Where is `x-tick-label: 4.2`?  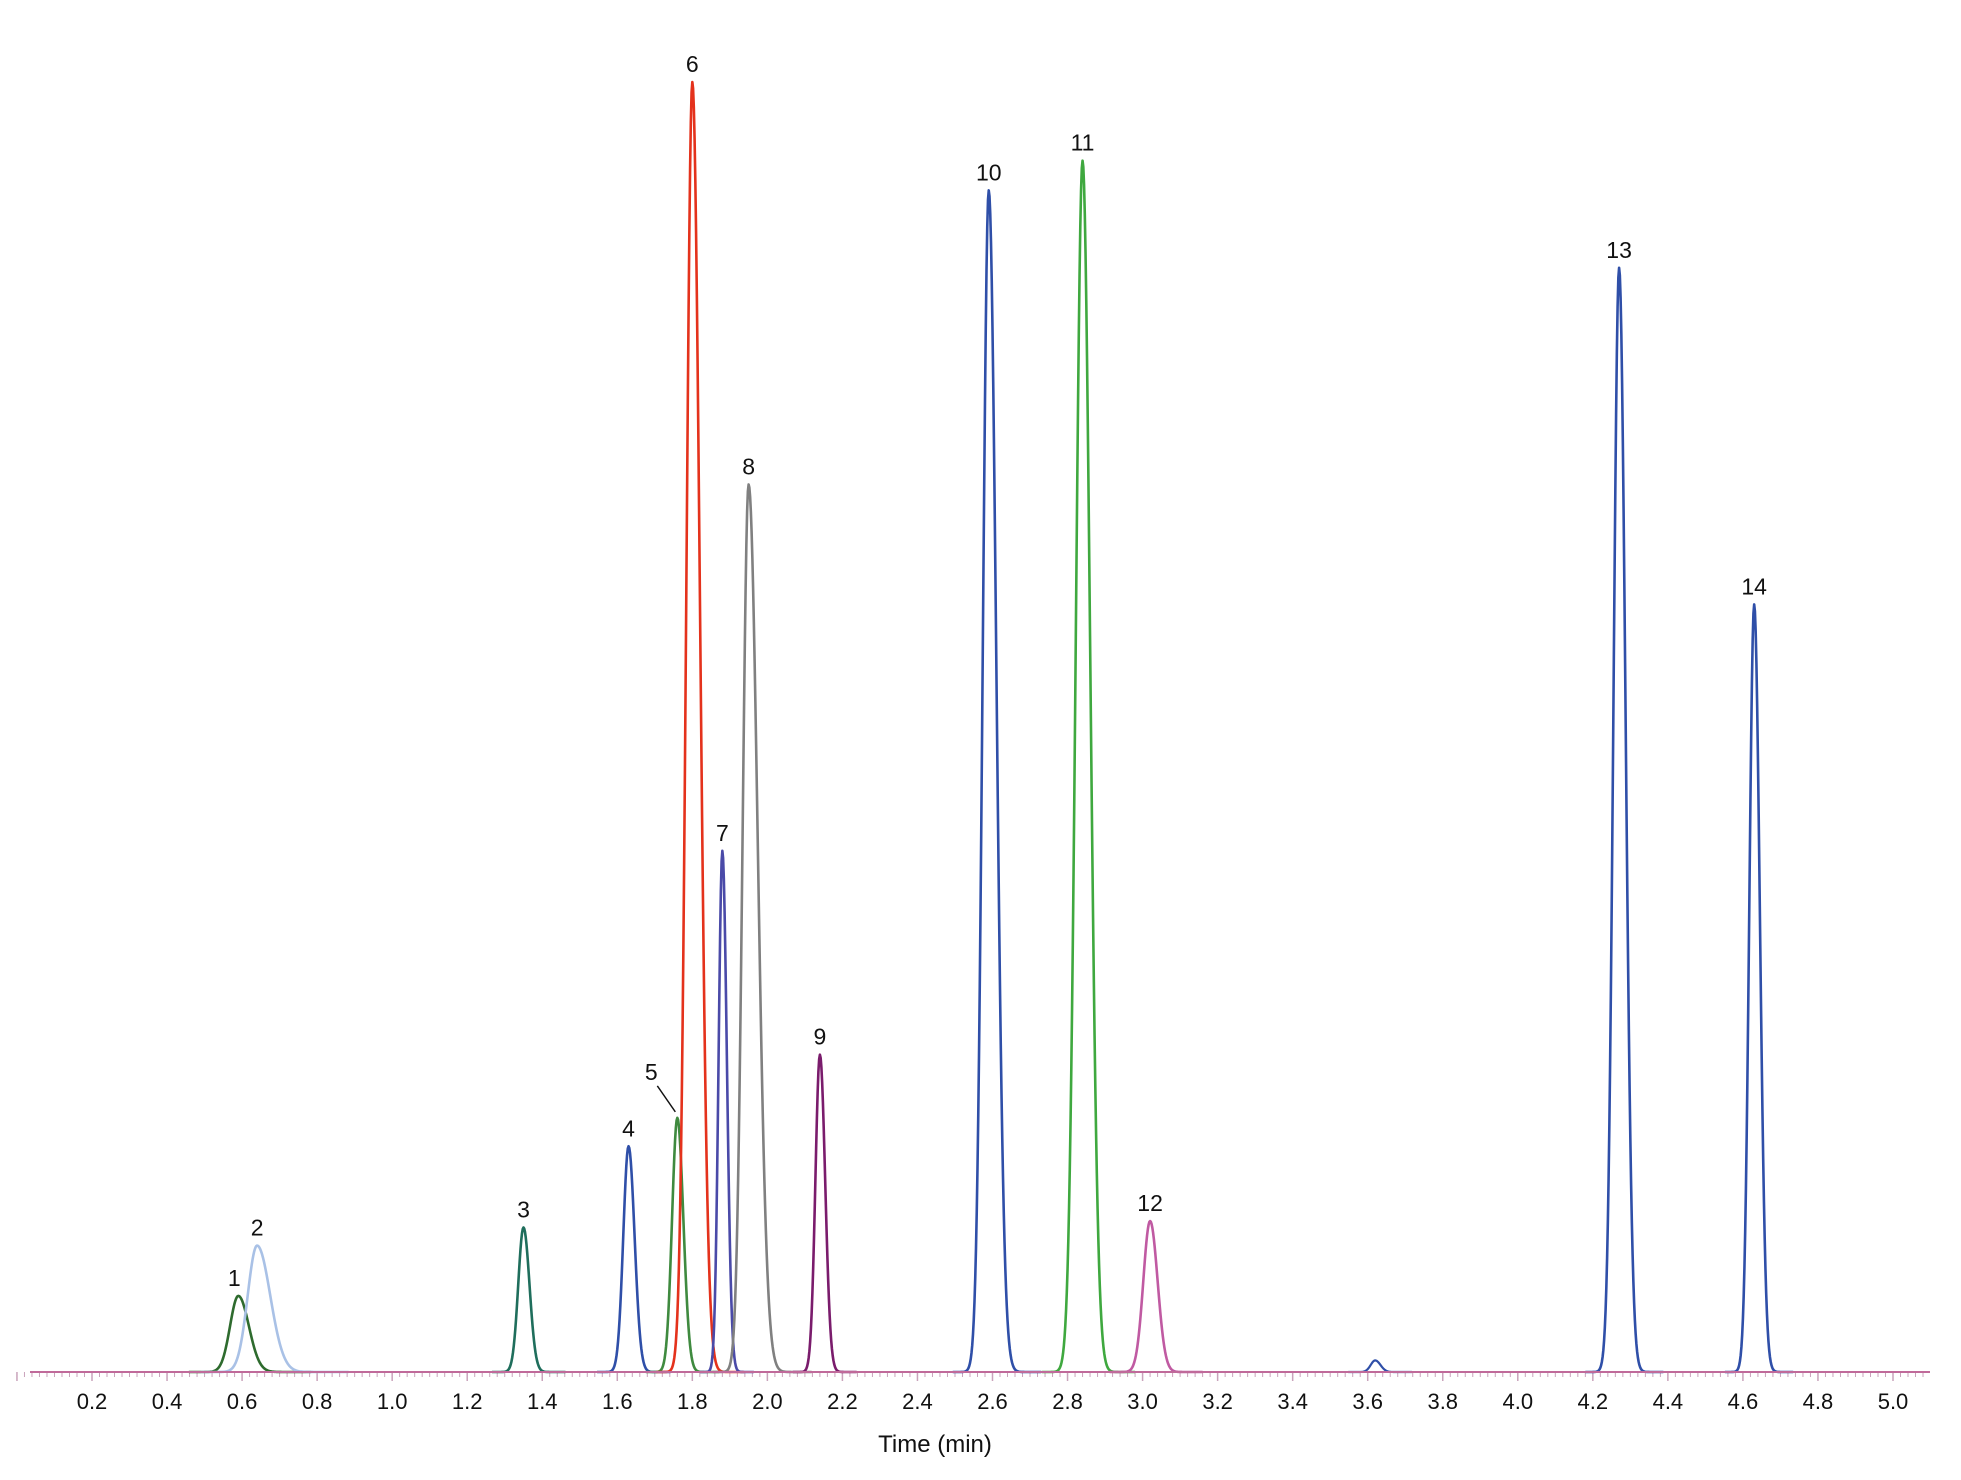
x-tick-label: 4.2 is located at coordinates (1593, 1401).